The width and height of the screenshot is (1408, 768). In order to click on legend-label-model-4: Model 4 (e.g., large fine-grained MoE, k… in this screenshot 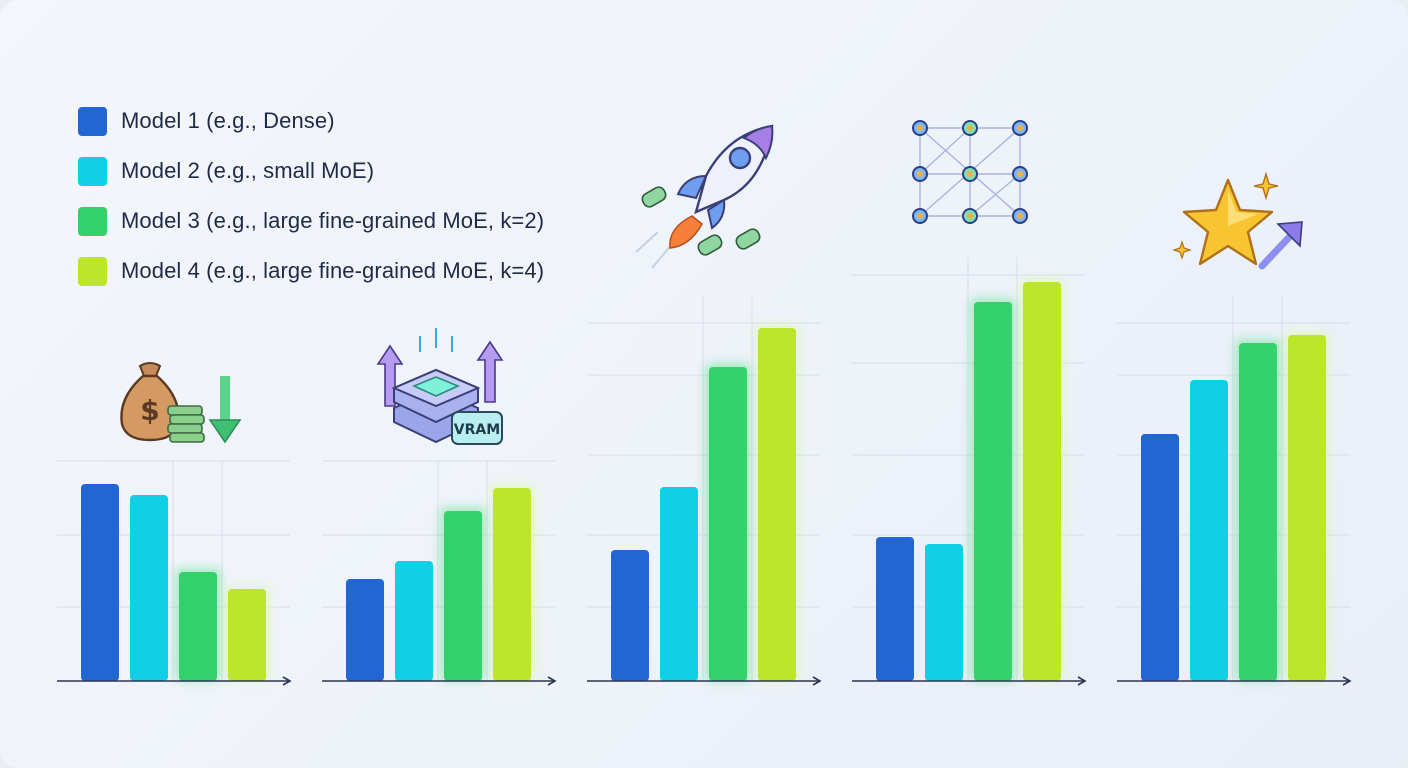, I will do `click(333, 270)`.